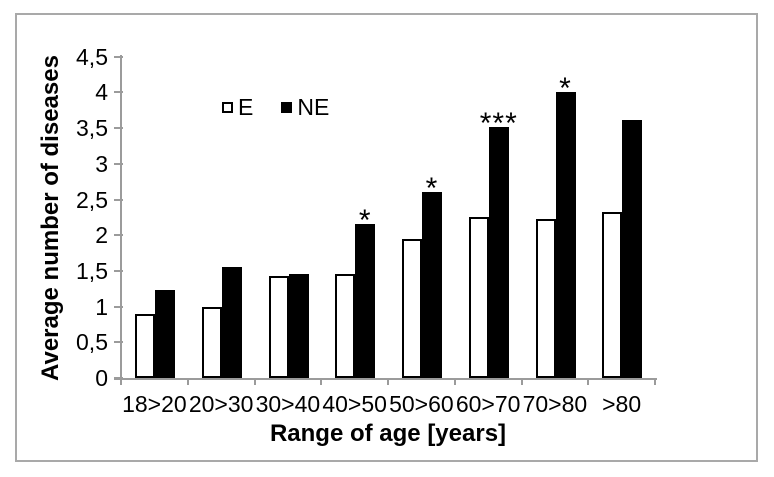 Image resolution: width=774 pixels, height=477 pixels. Describe the element at coordinates (101, 306) in the screenshot. I see `y-tick-label: 1` at that location.